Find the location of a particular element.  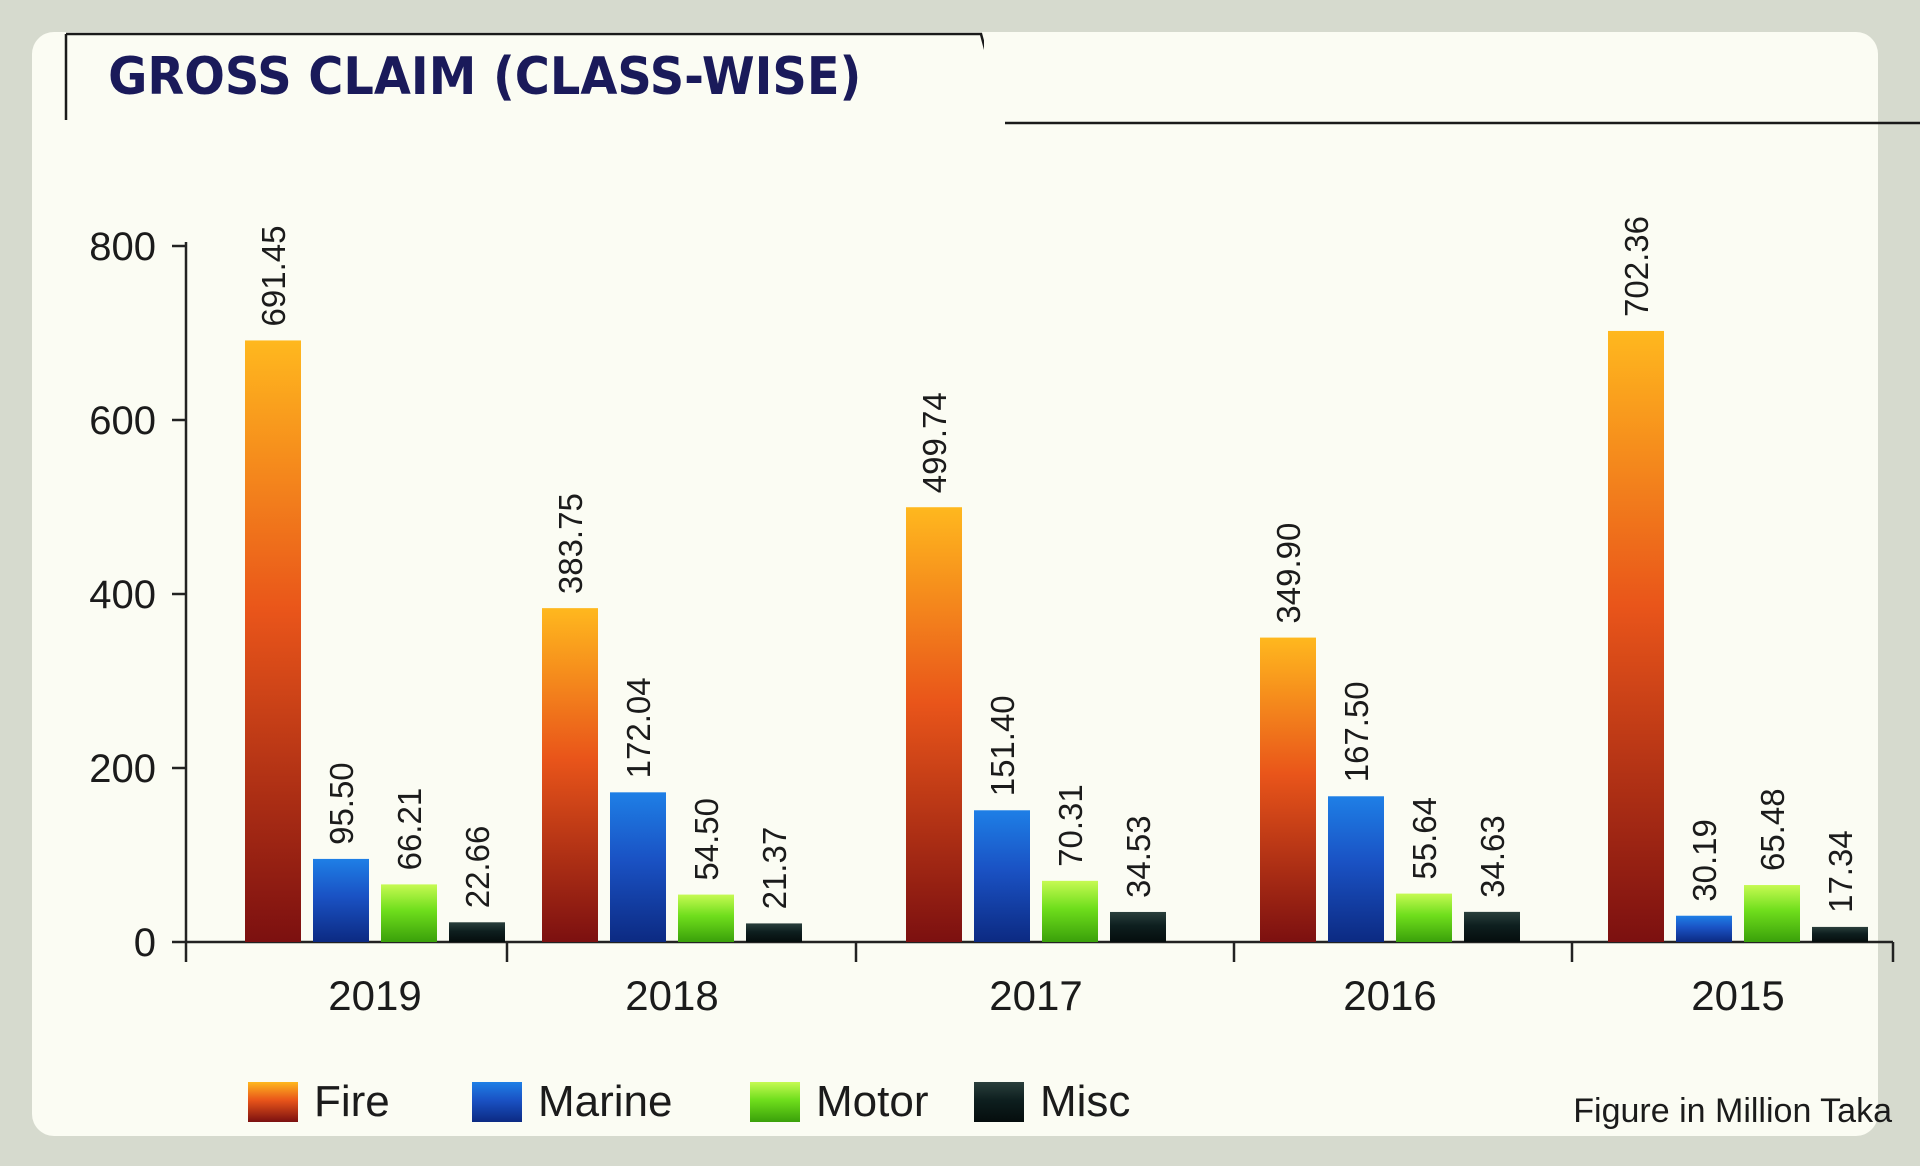

data-label-fire-2018: 383.75 is located at coordinates (570, 543).